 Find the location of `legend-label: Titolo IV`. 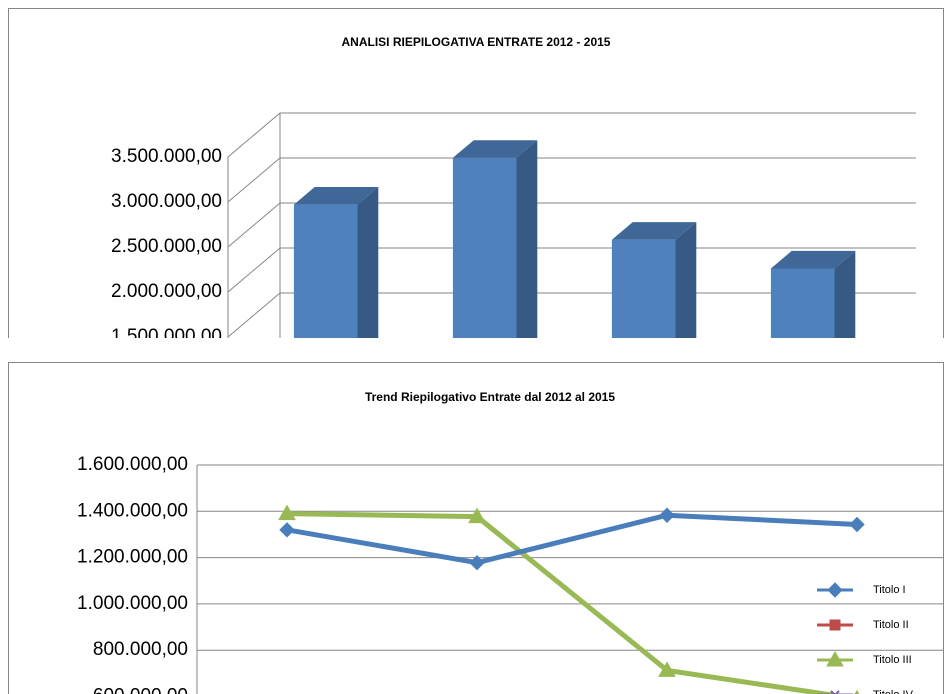

legend-label: Titolo IV is located at coordinates (893, 691).